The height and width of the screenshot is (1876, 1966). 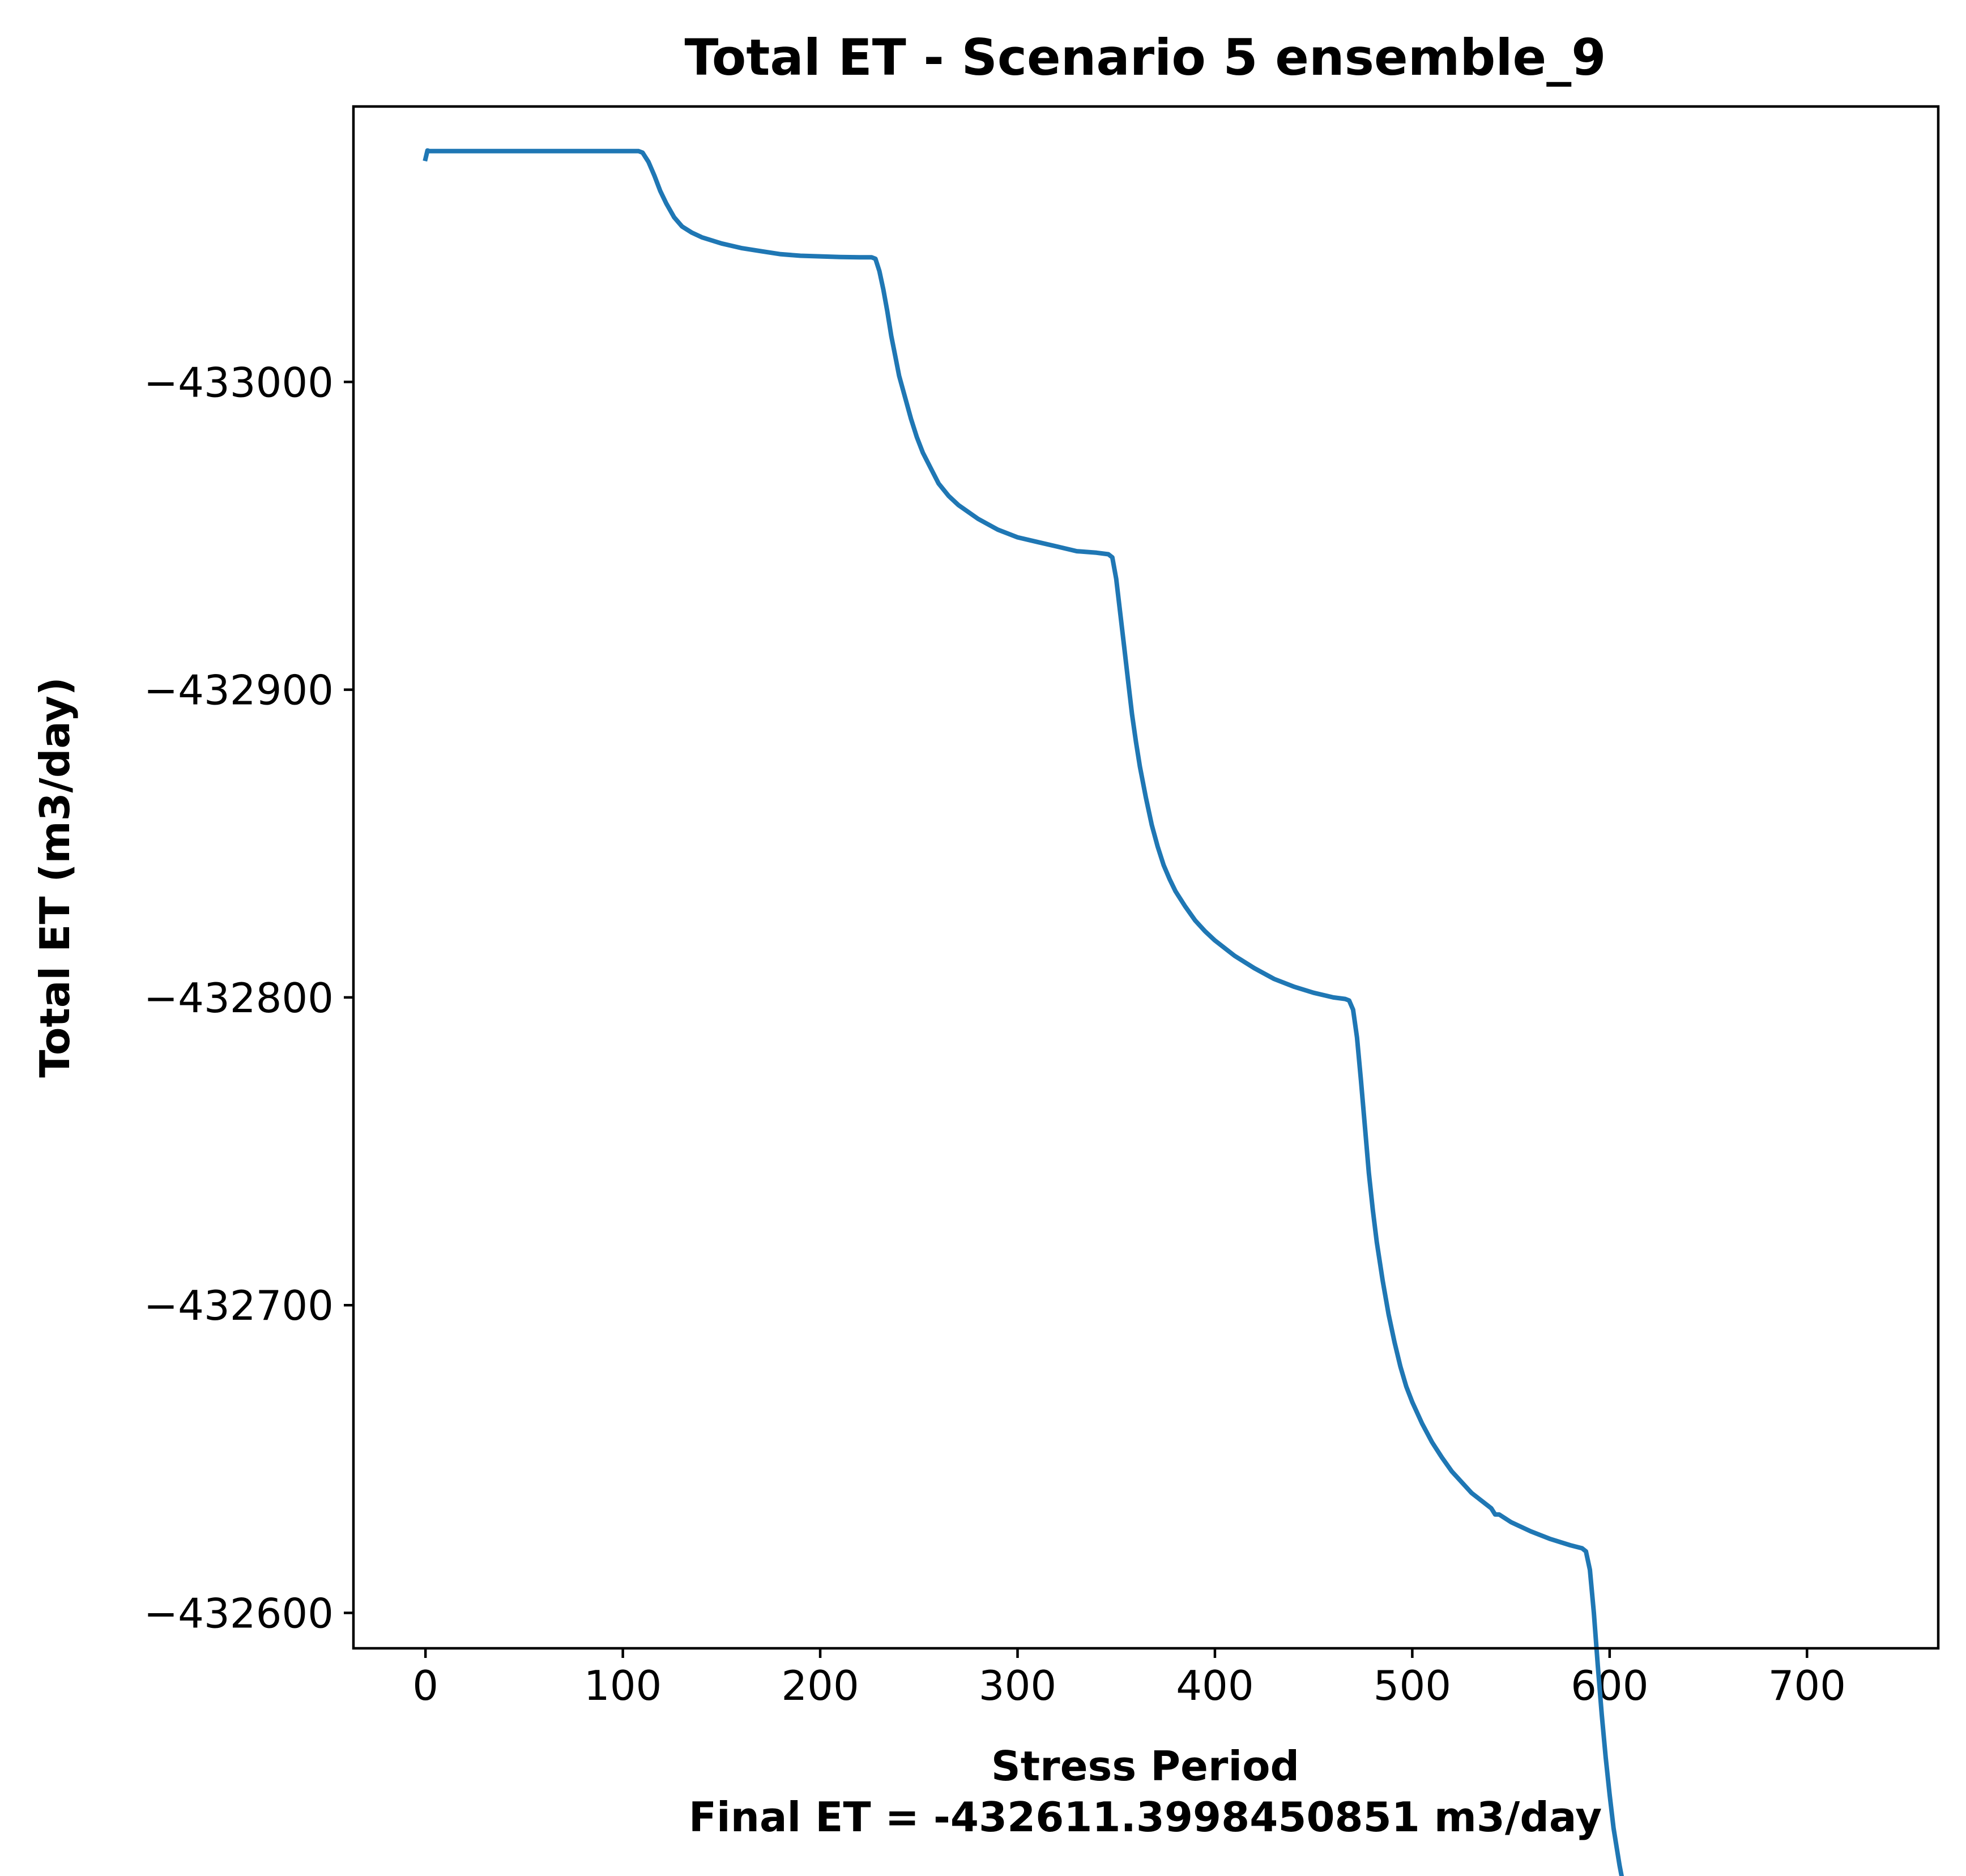 I want to click on y-axis-label: Total ET (m3/day), so click(x=55, y=877).